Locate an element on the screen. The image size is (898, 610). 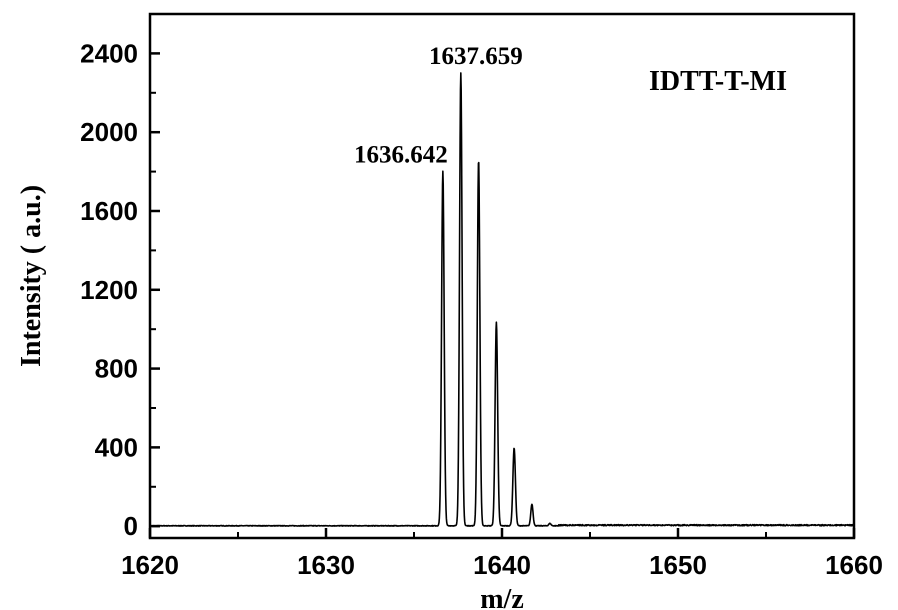
y-tick-label: 1200 is located at coordinates (109, 290).